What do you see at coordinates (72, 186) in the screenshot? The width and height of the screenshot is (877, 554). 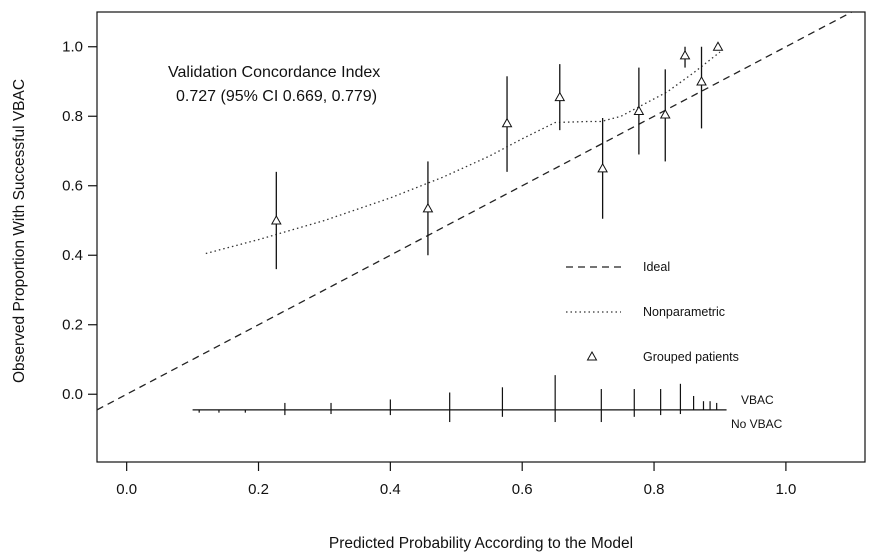 I see `y-tick-label: 0.6` at bounding box center [72, 186].